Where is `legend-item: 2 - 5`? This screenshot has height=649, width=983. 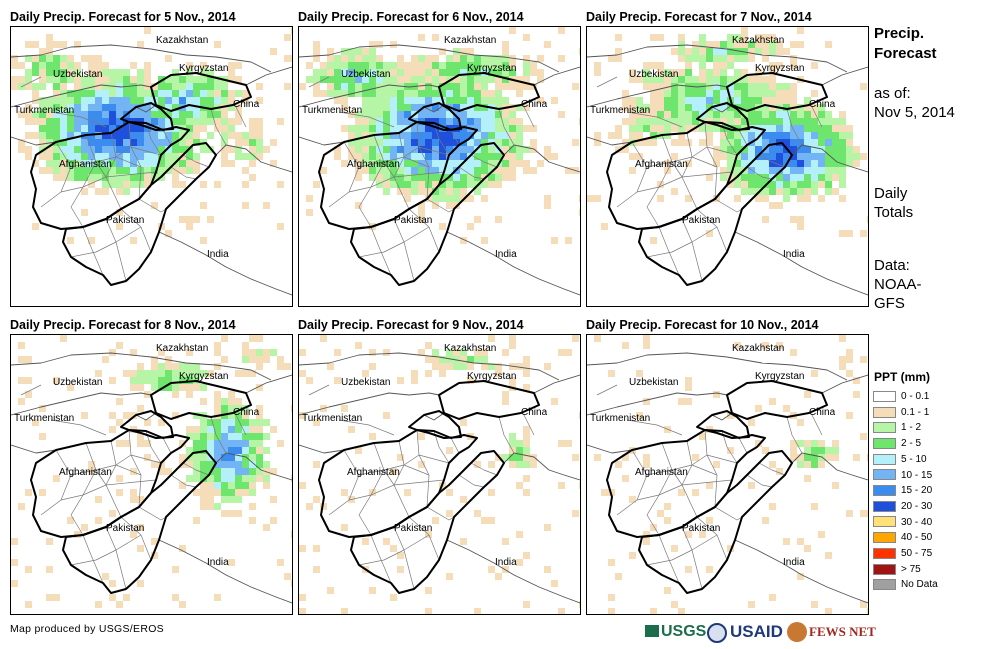 legend-item: 2 - 5 is located at coordinates (897, 444).